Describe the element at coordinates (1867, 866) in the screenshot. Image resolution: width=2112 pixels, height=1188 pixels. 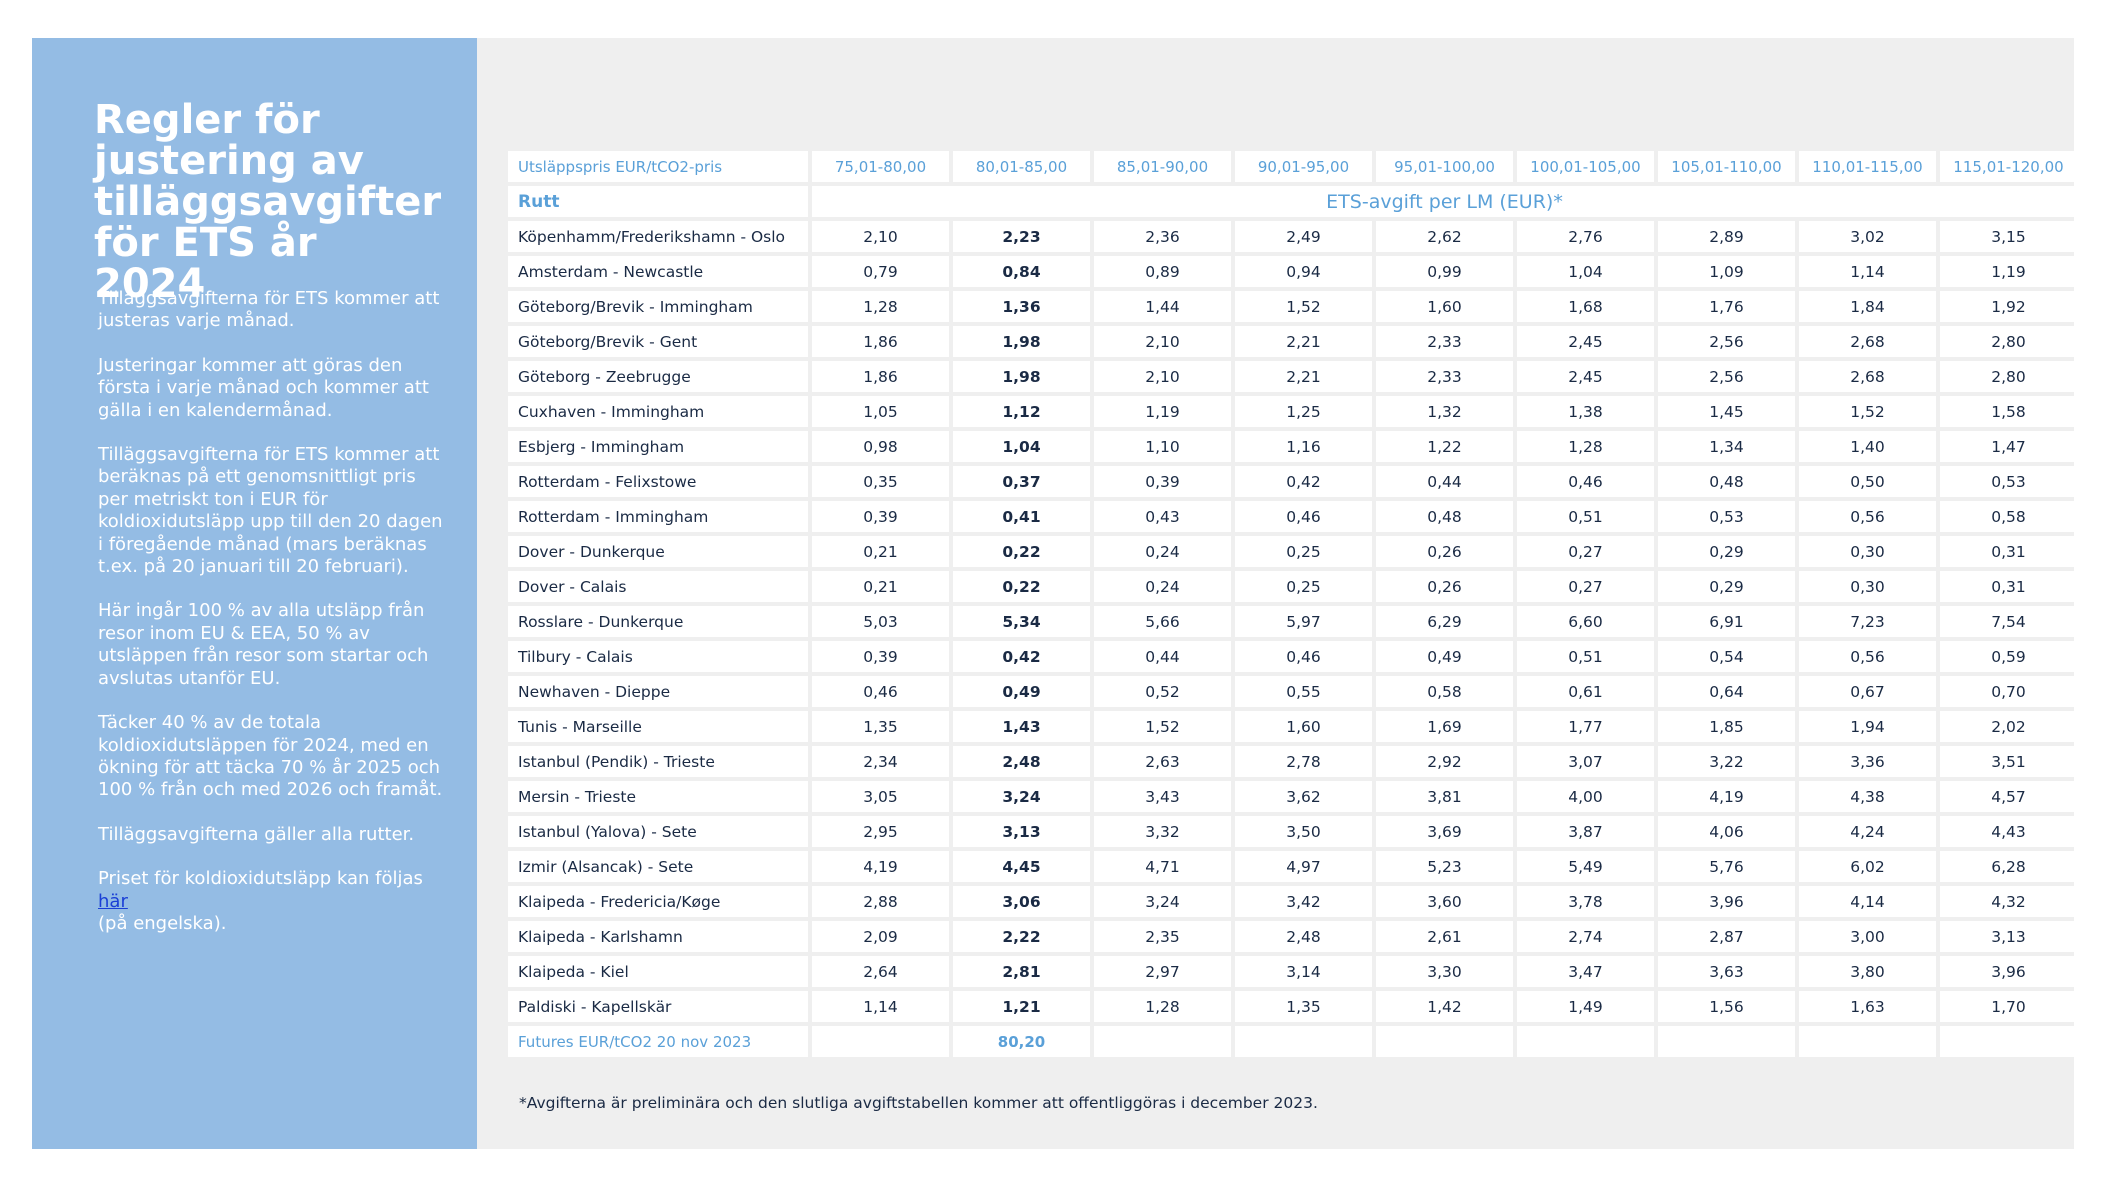
I see `value-cell: 6,02` at that location.